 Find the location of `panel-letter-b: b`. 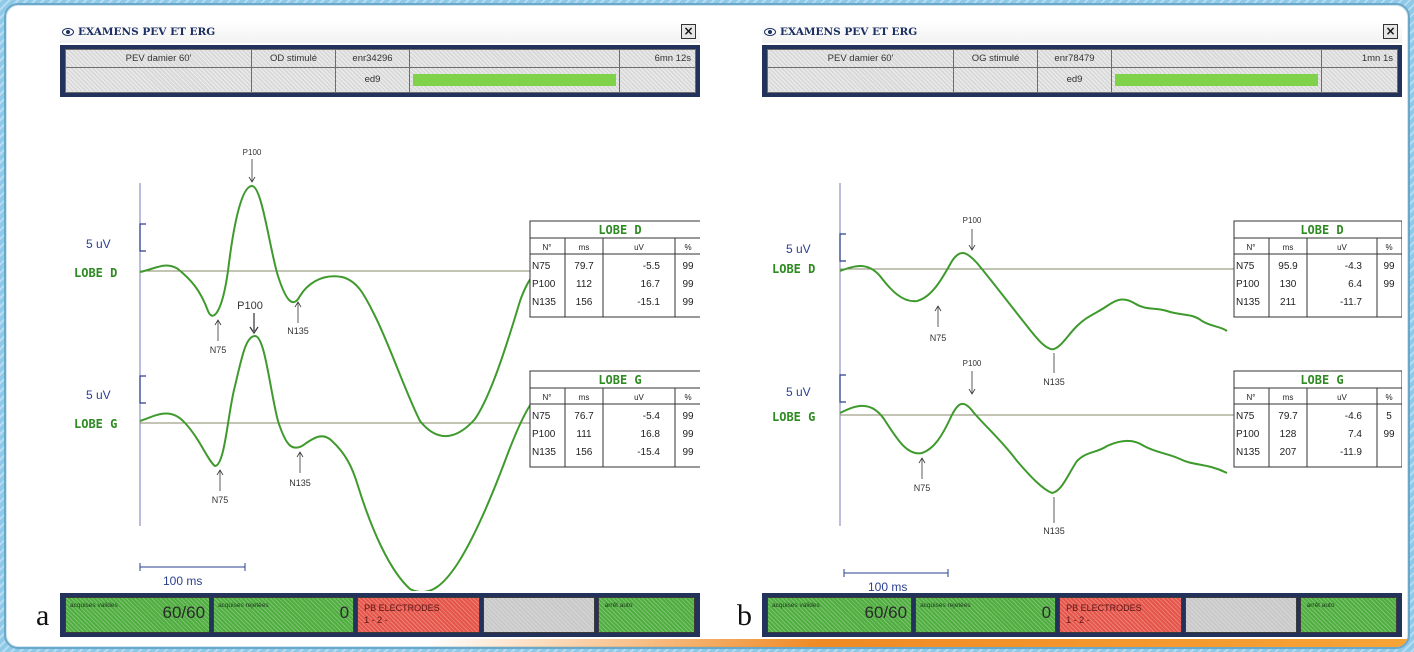

panel-letter-b: b is located at coordinates (744, 615).